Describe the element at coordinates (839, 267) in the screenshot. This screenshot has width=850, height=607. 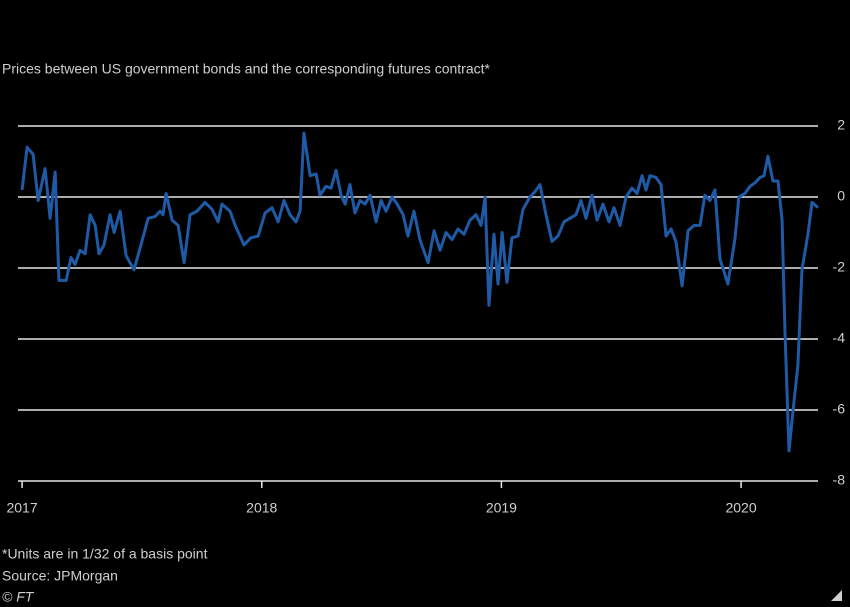
I see `y-tick-label: -2` at that location.